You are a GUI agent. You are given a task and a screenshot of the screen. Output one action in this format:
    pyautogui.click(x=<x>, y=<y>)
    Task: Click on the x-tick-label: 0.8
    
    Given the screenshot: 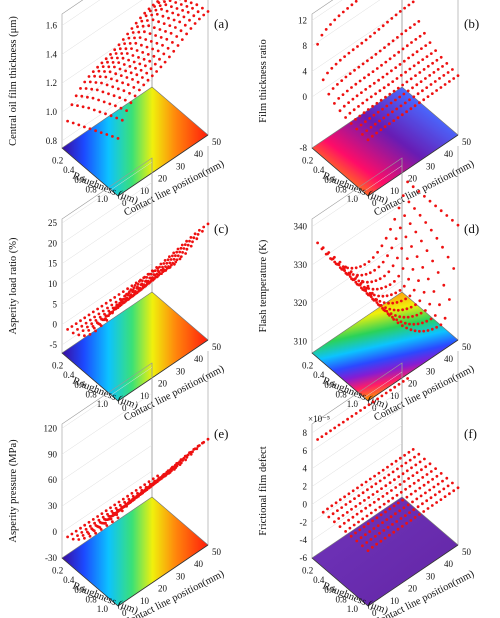 What is the action you would take?
    pyautogui.click(x=342, y=599)
    